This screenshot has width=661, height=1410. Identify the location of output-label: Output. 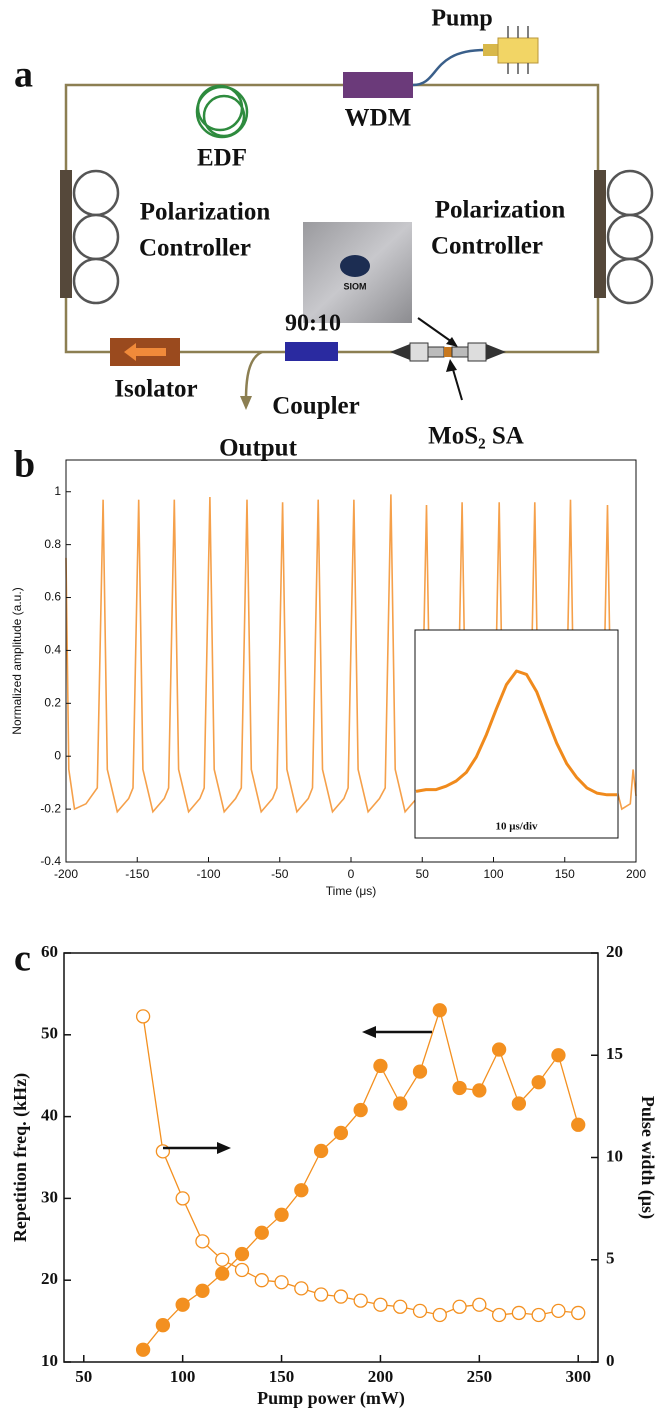
(258, 448).